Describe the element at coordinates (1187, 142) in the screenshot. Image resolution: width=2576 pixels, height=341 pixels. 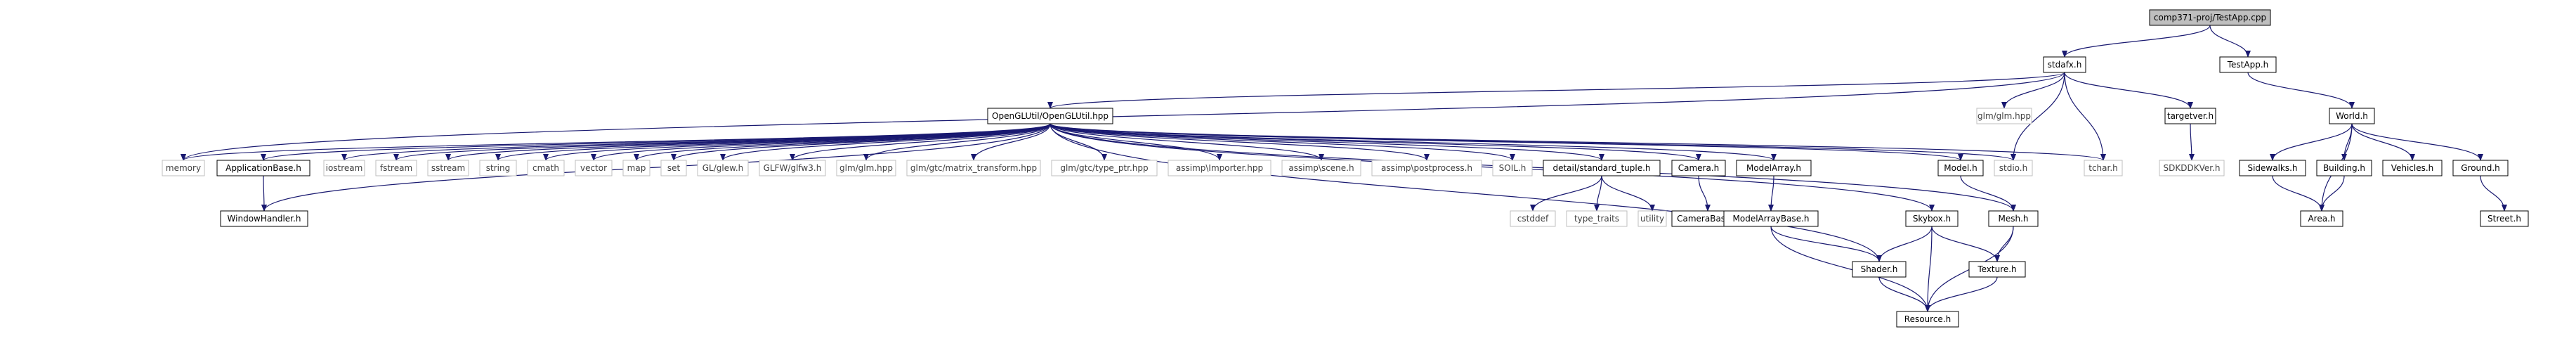
I see `edge-openglutil-to-assimp_scene` at that location.